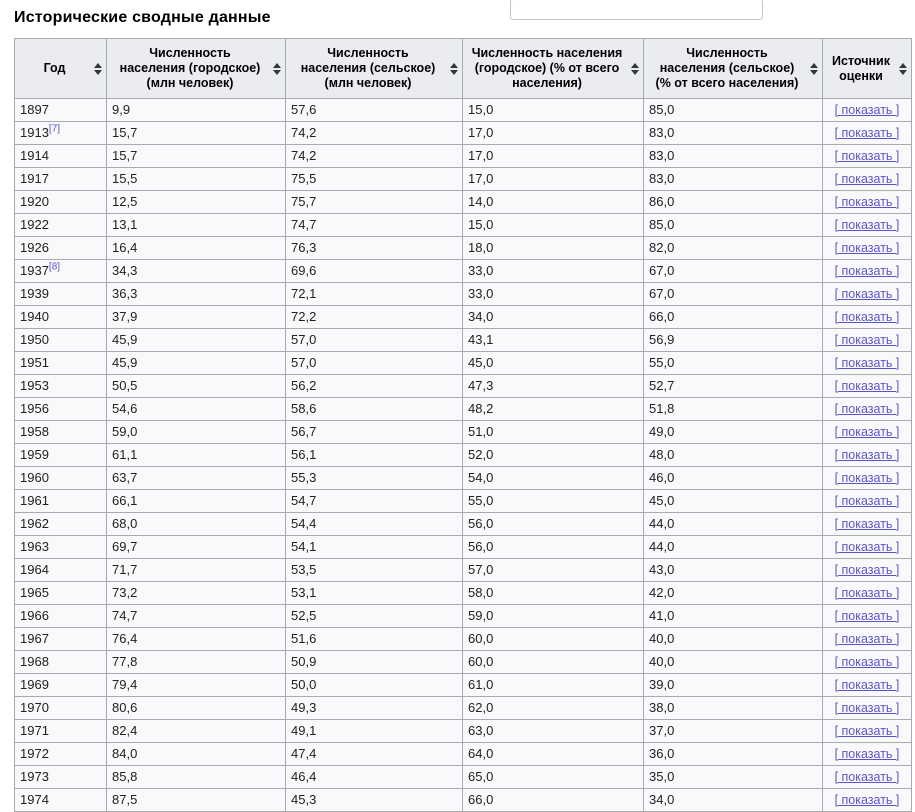 The image size is (915, 812). Describe the element at coordinates (463, 800) in the screenshot. I see `table-row: 1974 87,5 45,3 66,0 34,0 [ показать ]` at that location.